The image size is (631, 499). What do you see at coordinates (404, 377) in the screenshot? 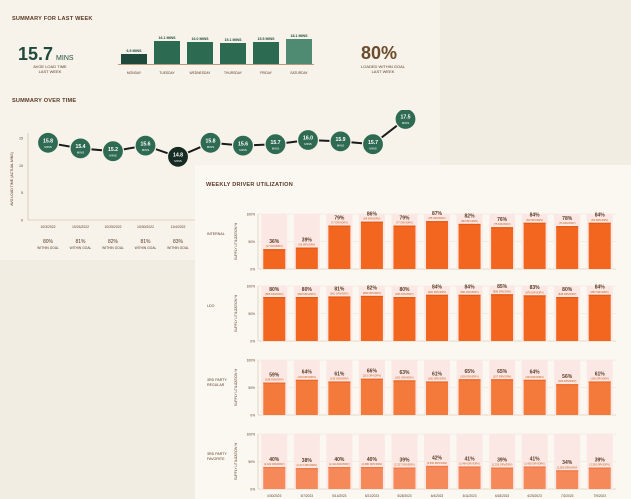
I see `util-bar-sub: (201 DRV/DRV)` at bounding box center [404, 377].